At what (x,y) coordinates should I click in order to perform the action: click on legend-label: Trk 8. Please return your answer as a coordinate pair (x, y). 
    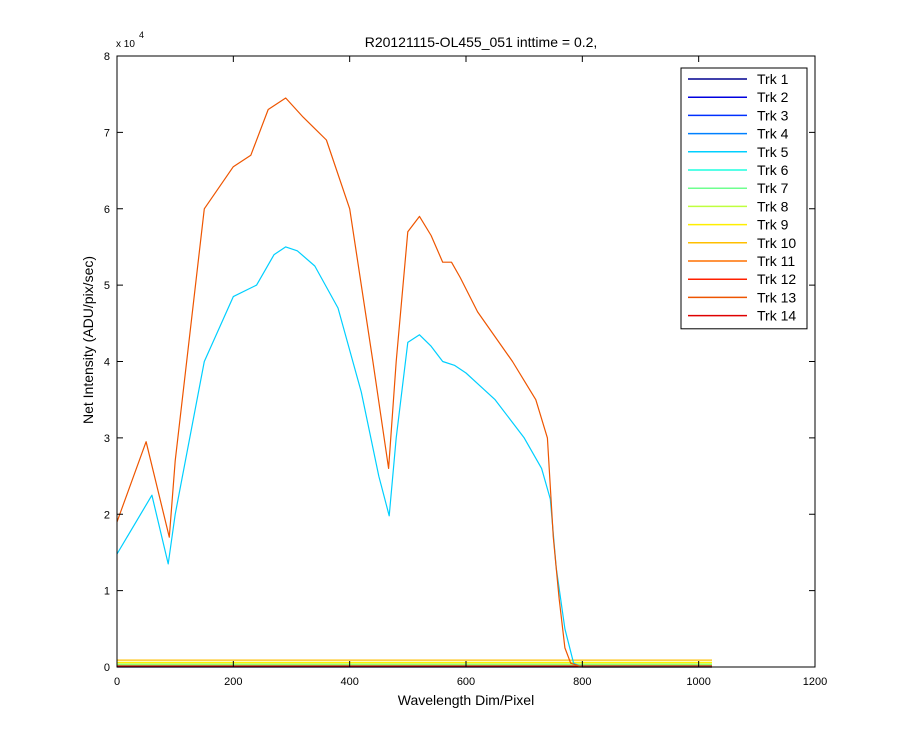
    Looking at the image, I should click on (773, 206).